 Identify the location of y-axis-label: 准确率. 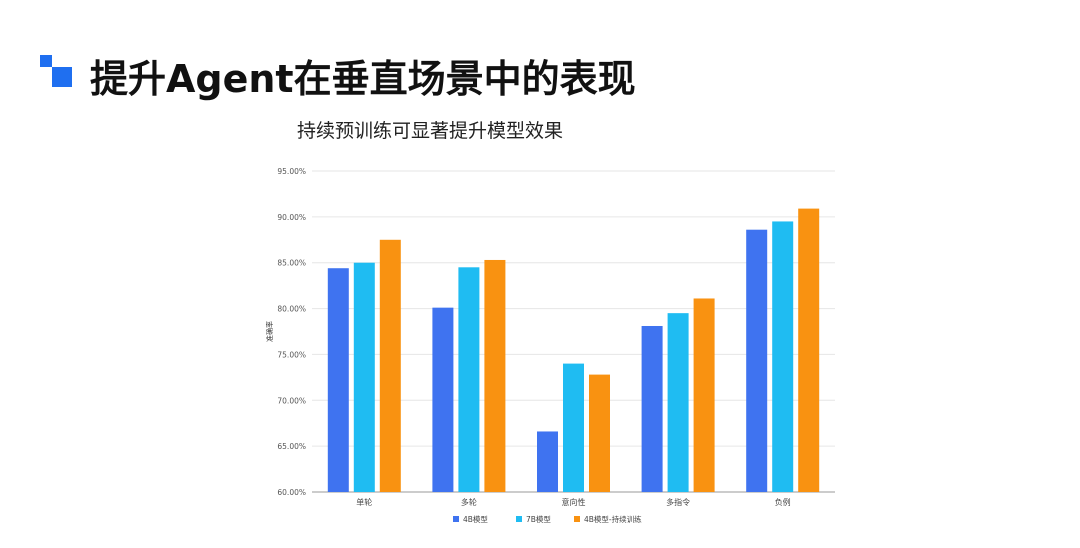
(269, 331).